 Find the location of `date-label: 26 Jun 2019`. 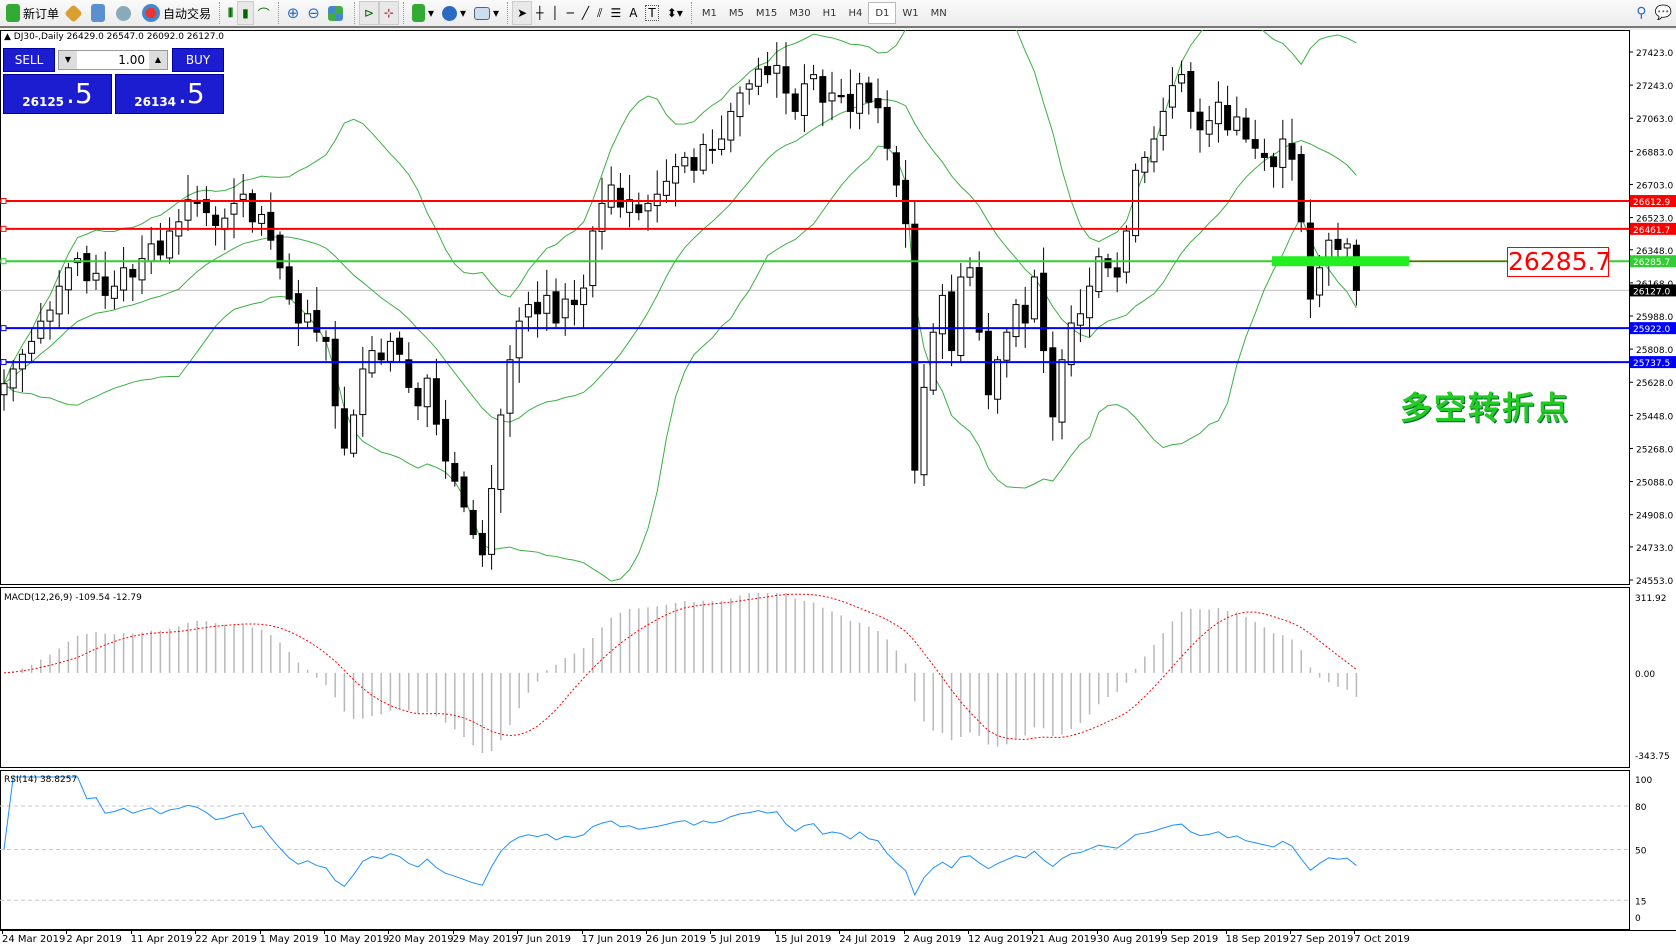

date-label: 26 Jun 2019 is located at coordinates (676, 937).